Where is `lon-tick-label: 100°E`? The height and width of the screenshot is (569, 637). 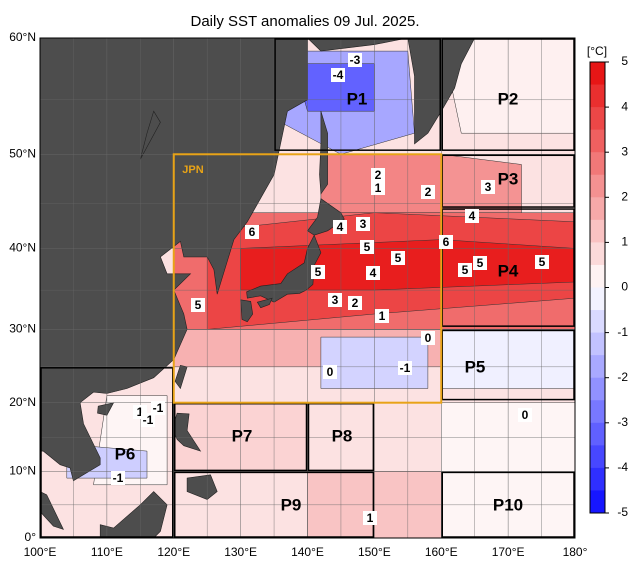
lon-tick-label: 100°E is located at coordinates (40, 552).